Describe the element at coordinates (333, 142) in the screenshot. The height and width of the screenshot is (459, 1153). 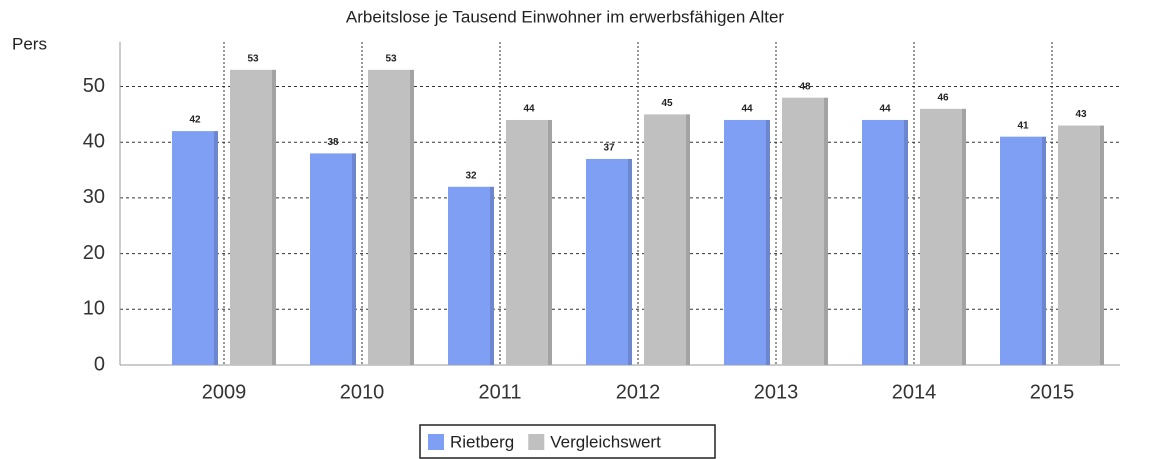
I see `value-label: 38` at that location.